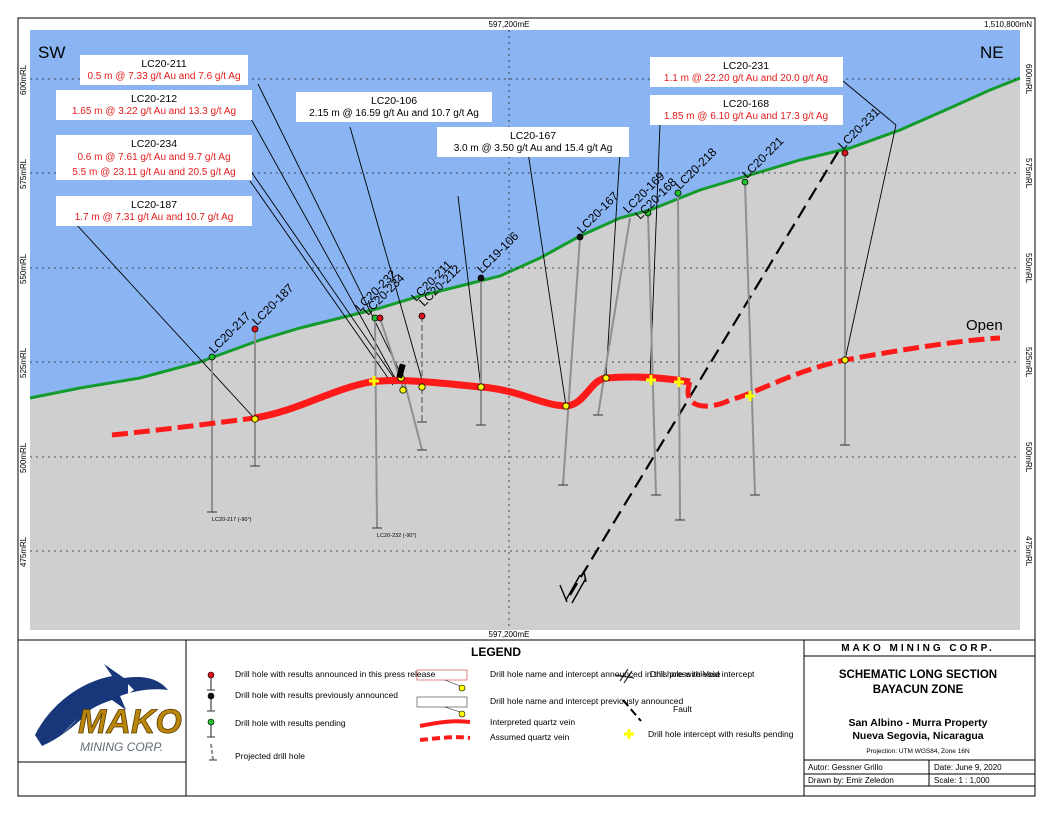 The width and height of the screenshot is (1053, 813). I want to click on callout-line: 1.65 m @ 3.22 g/t Au and 13.3 g/t Ag, so click(154, 111).